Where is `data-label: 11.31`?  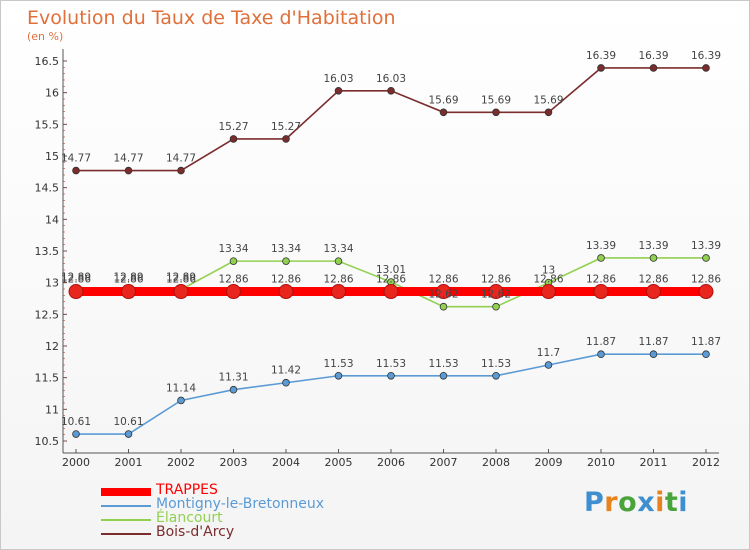 data-label: 11.31 is located at coordinates (233, 378).